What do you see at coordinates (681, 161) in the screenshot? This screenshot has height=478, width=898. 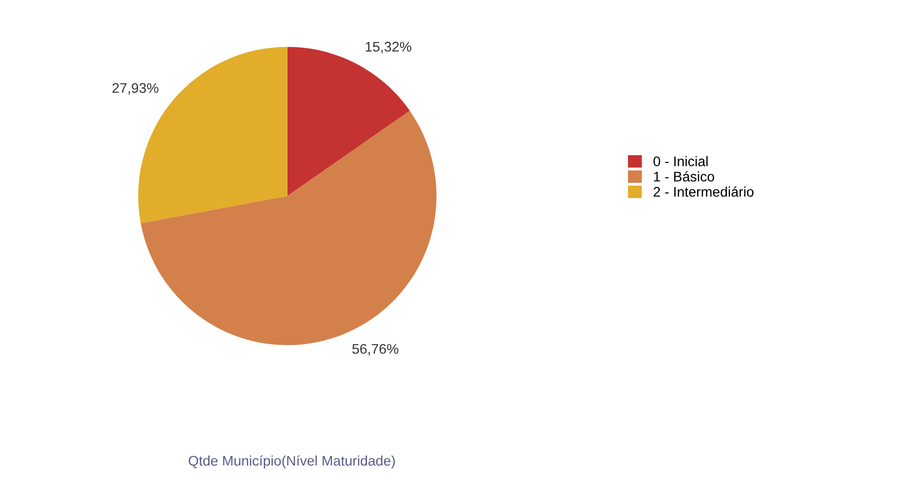 I see `legend-label: 0 - Inicial` at bounding box center [681, 161].